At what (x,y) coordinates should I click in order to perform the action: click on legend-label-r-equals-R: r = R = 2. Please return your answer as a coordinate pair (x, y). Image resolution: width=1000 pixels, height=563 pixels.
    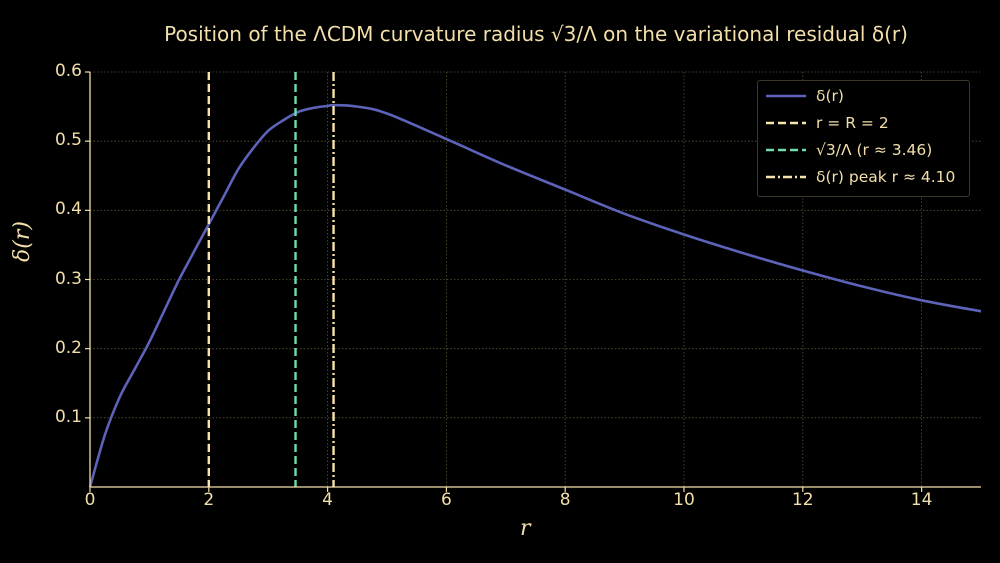
    Looking at the image, I should click on (852, 123).